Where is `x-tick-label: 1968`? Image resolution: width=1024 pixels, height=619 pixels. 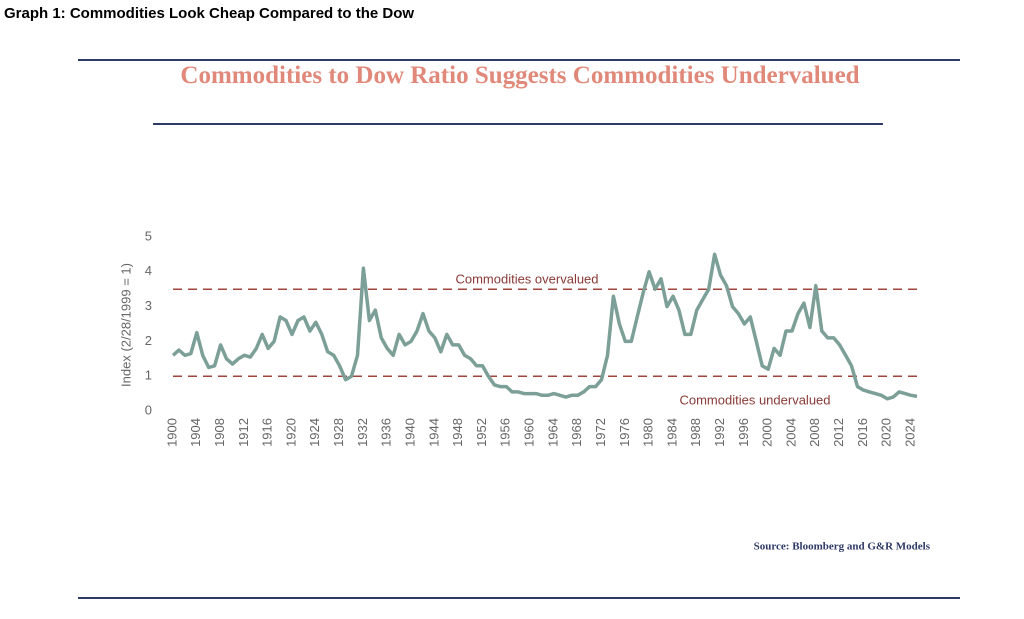 x-tick-label: 1968 is located at coordinates (576, 432).